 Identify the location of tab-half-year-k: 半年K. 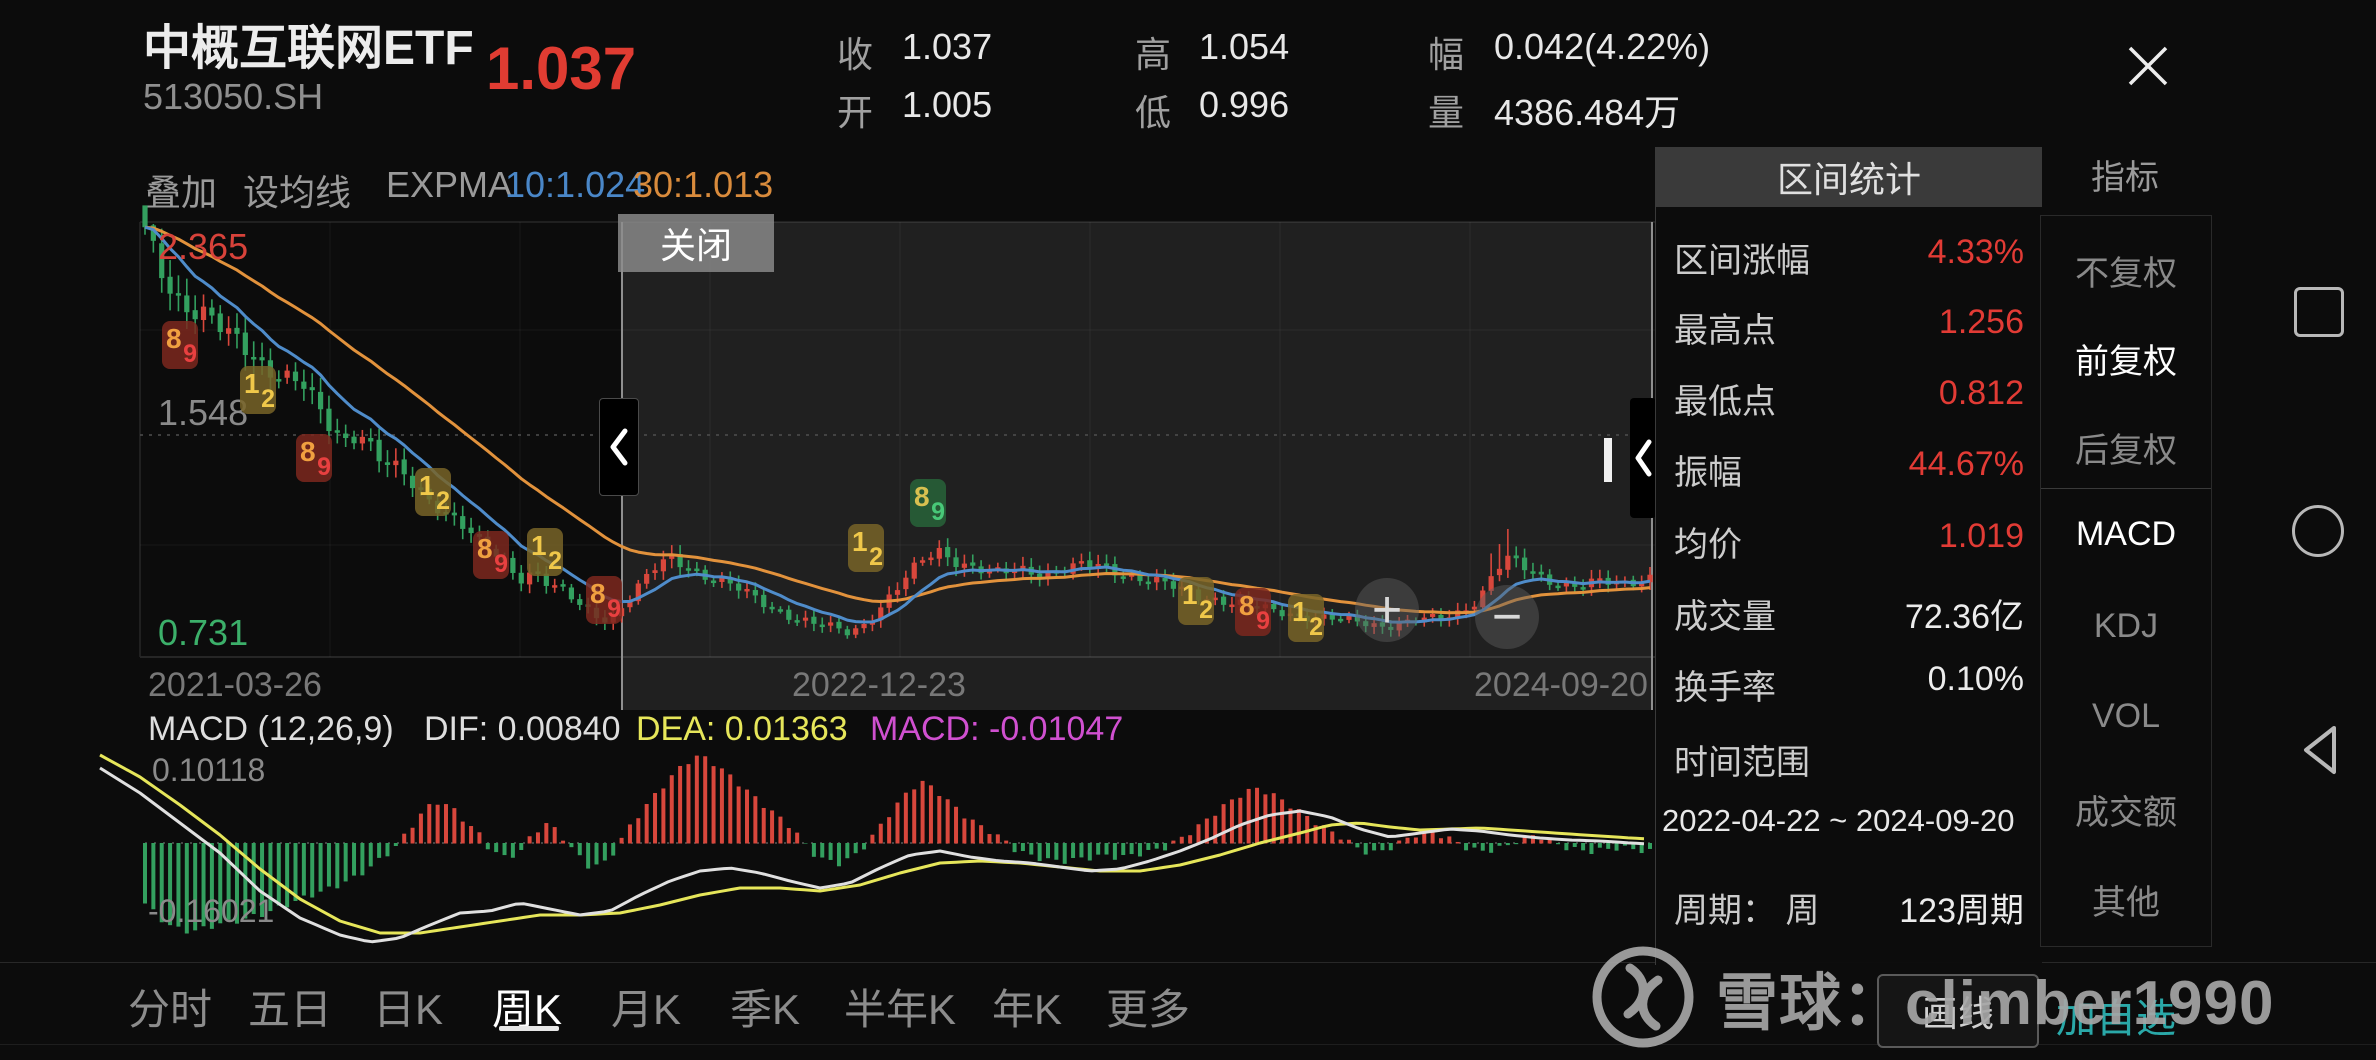
(900, 1009).